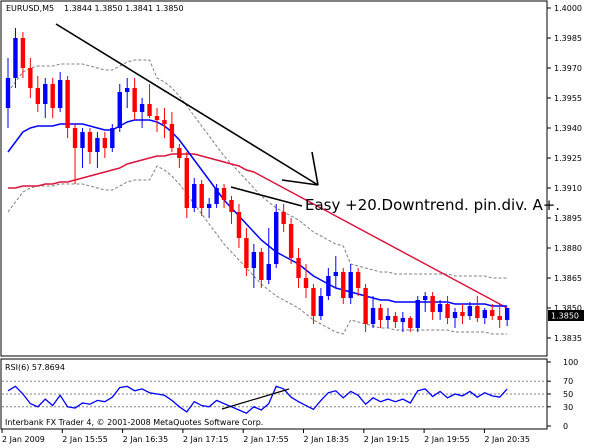  Describe the element at coordinates (568, 381) in the screenshot. I see `rsi-axis-label: 70` at that location.